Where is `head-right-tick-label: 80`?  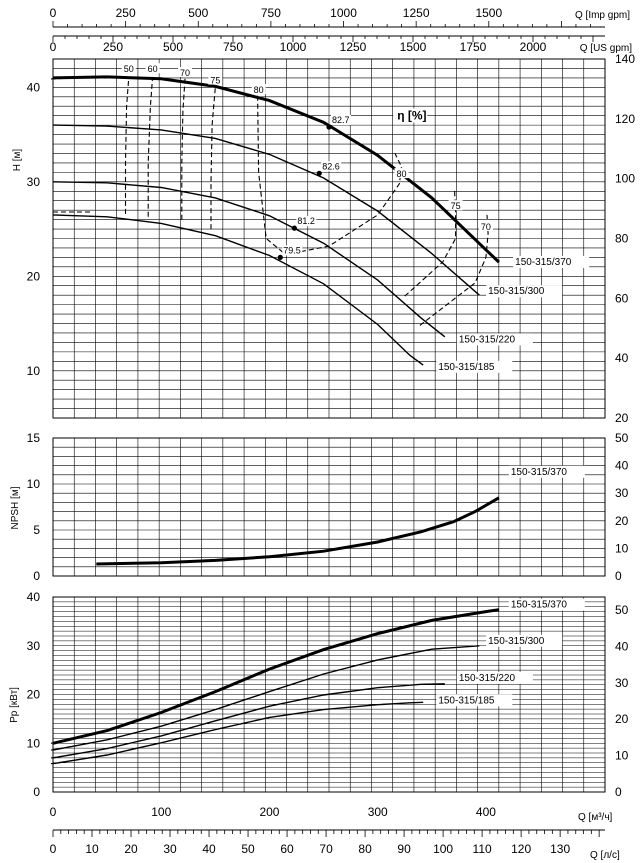
head-right-tick-label: 80 is located at coordinates (622, 239).